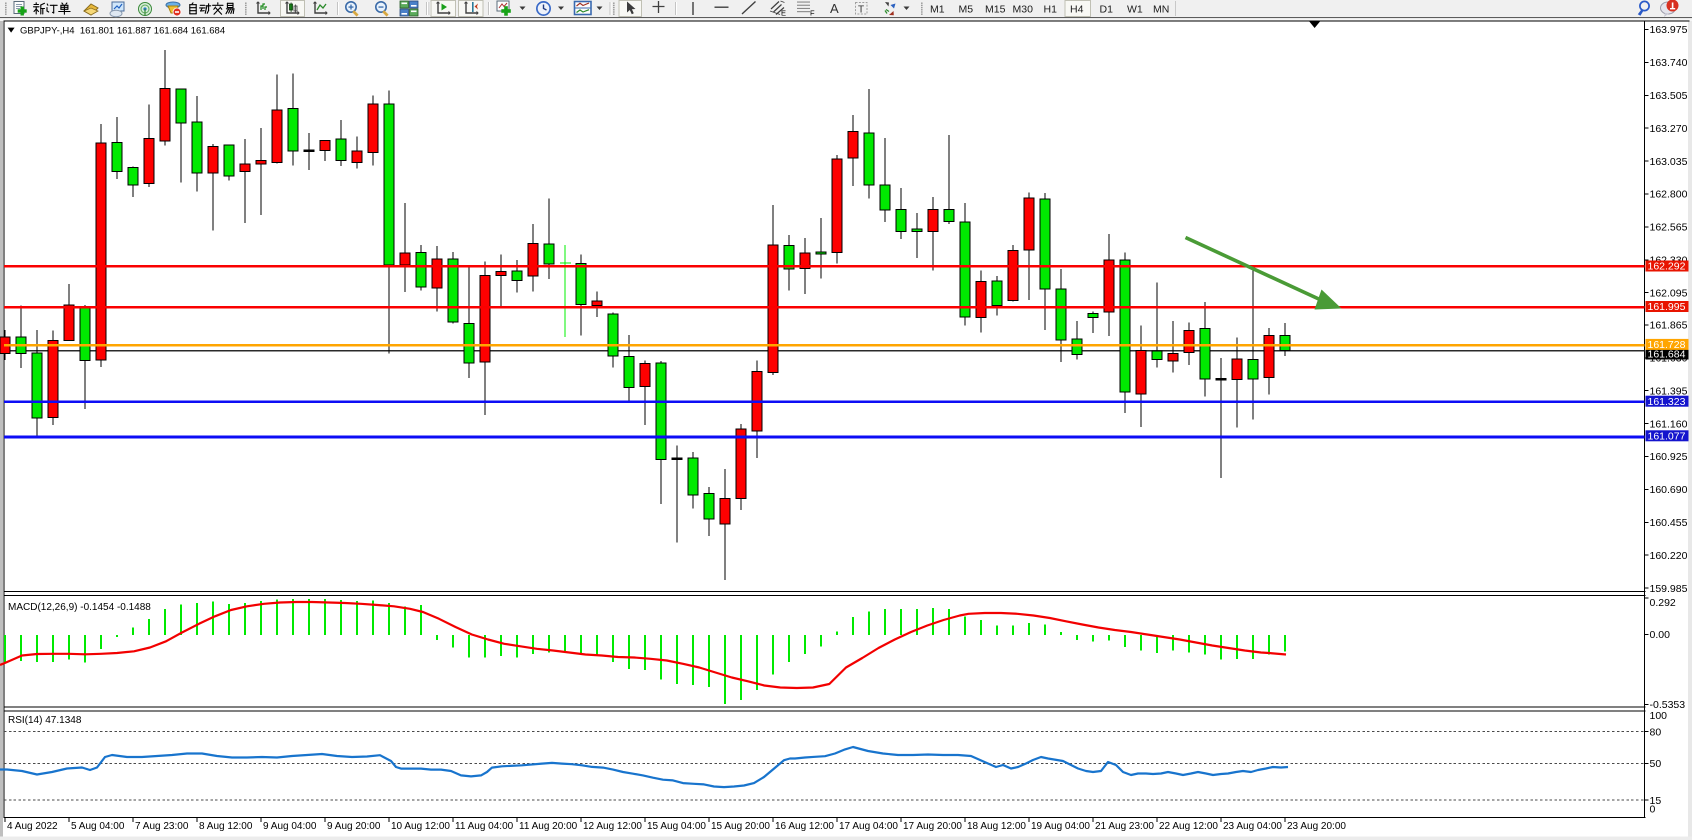 This screenshot has width=1692, height=840. Describe the element at coordinates (1668, 705) in the screenshot. I see `svg-text: -0.5353` at that location.